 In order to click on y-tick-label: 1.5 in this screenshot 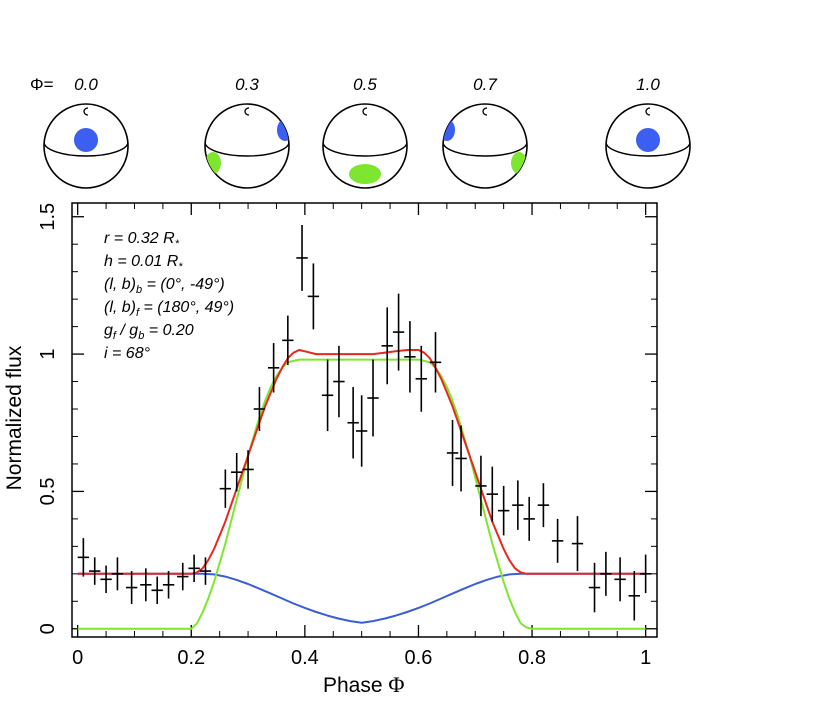, I will do `click(48, 217)`.